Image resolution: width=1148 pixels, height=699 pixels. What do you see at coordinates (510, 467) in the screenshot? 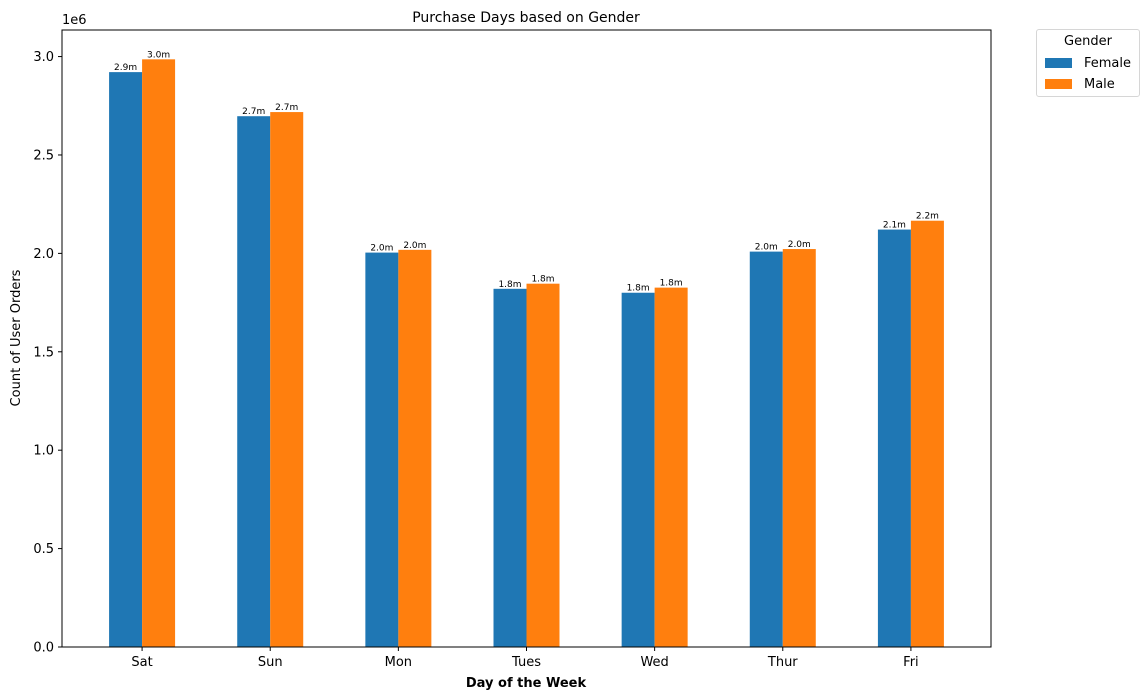
I see `bar-female-tues` at bounding box center [510, 467].